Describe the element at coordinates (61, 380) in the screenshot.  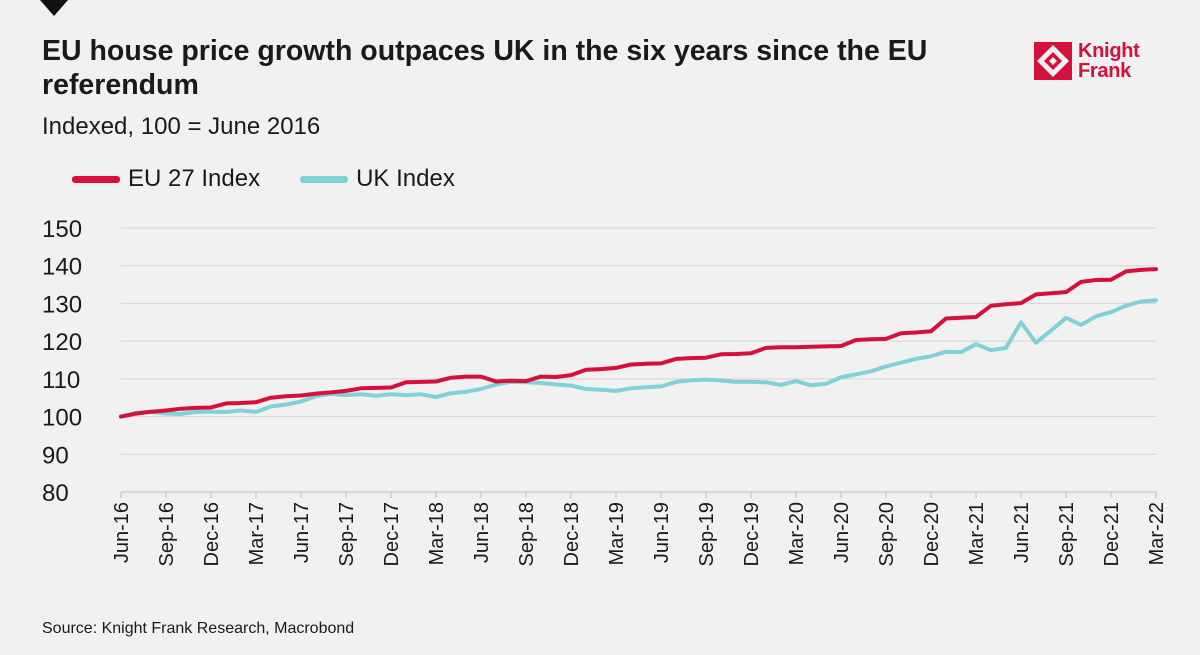
I see `y-tick-label: 110` at that location.